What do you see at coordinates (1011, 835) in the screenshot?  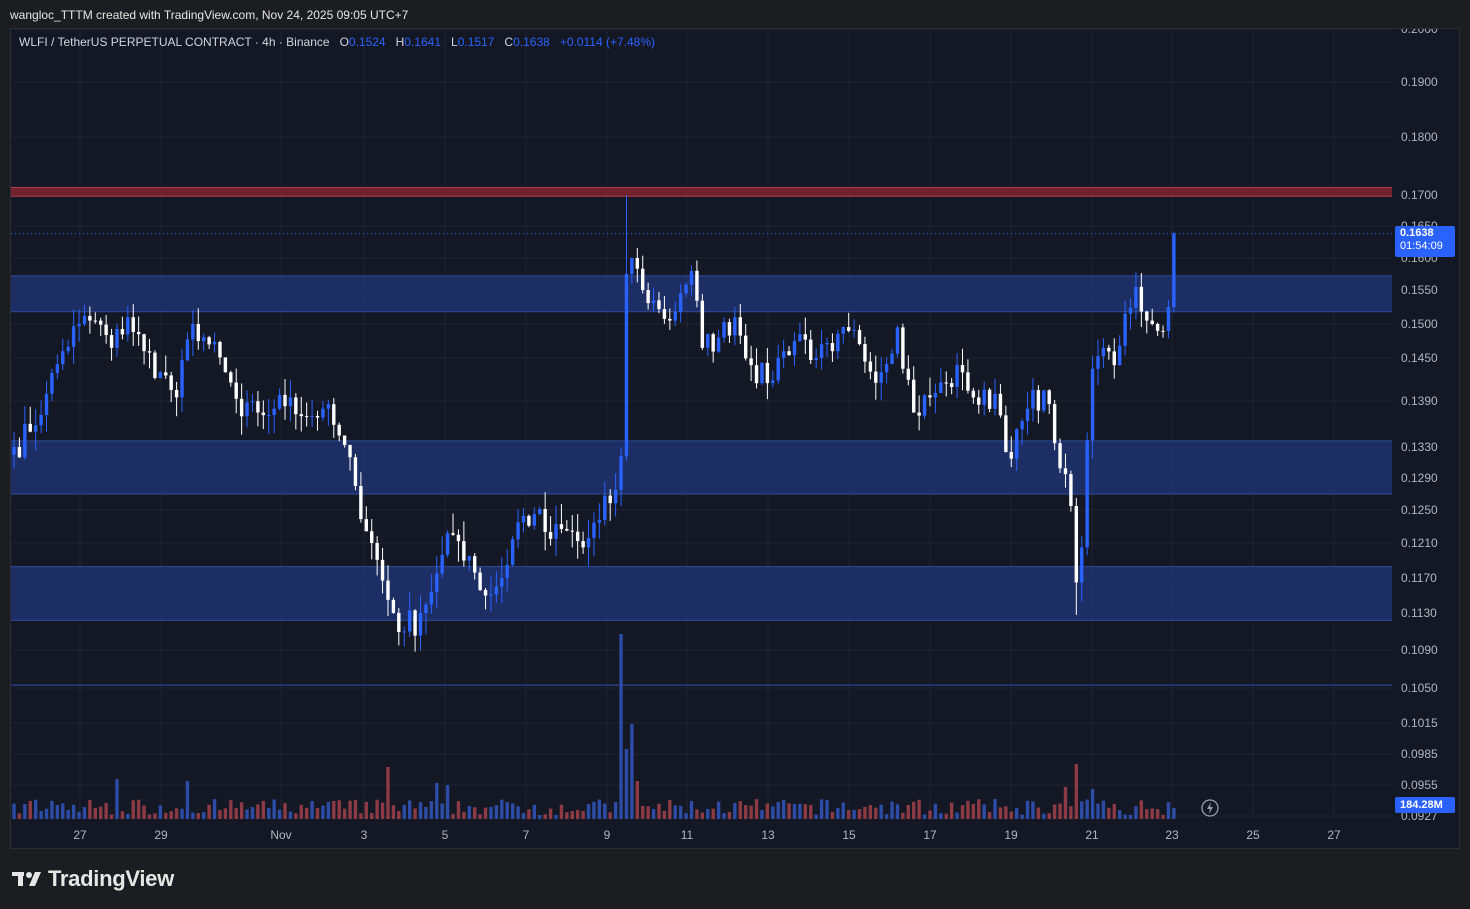 I see `date-axis-label: 19` at bounding box center [1011, 835].